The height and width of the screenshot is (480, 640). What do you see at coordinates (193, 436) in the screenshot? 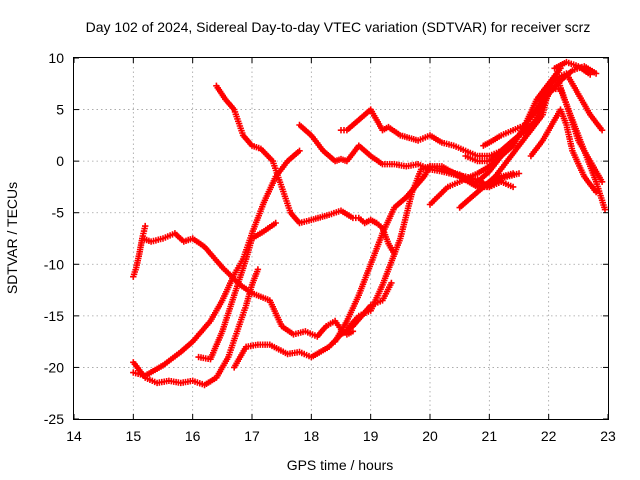
I see `x-tick-label: 16` at bounding box center [193, 436].